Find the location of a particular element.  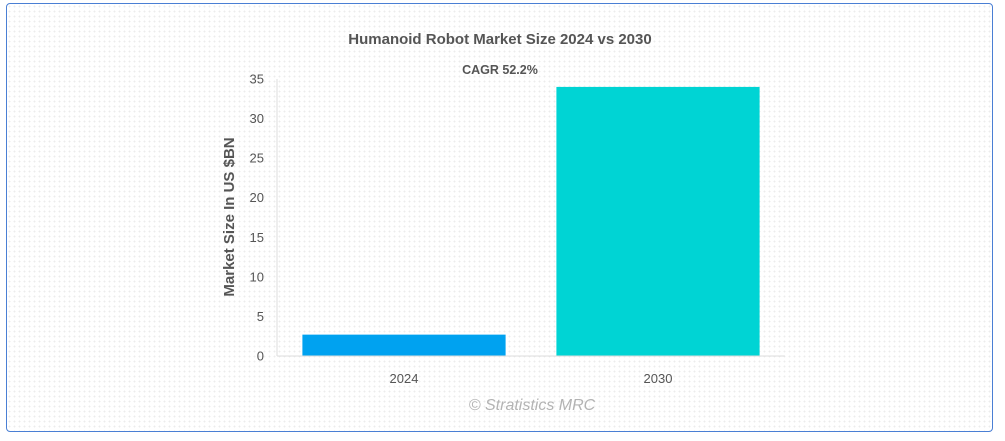

cagr-annotation: CAGR 52.2% is located at coordinates (500, 70).